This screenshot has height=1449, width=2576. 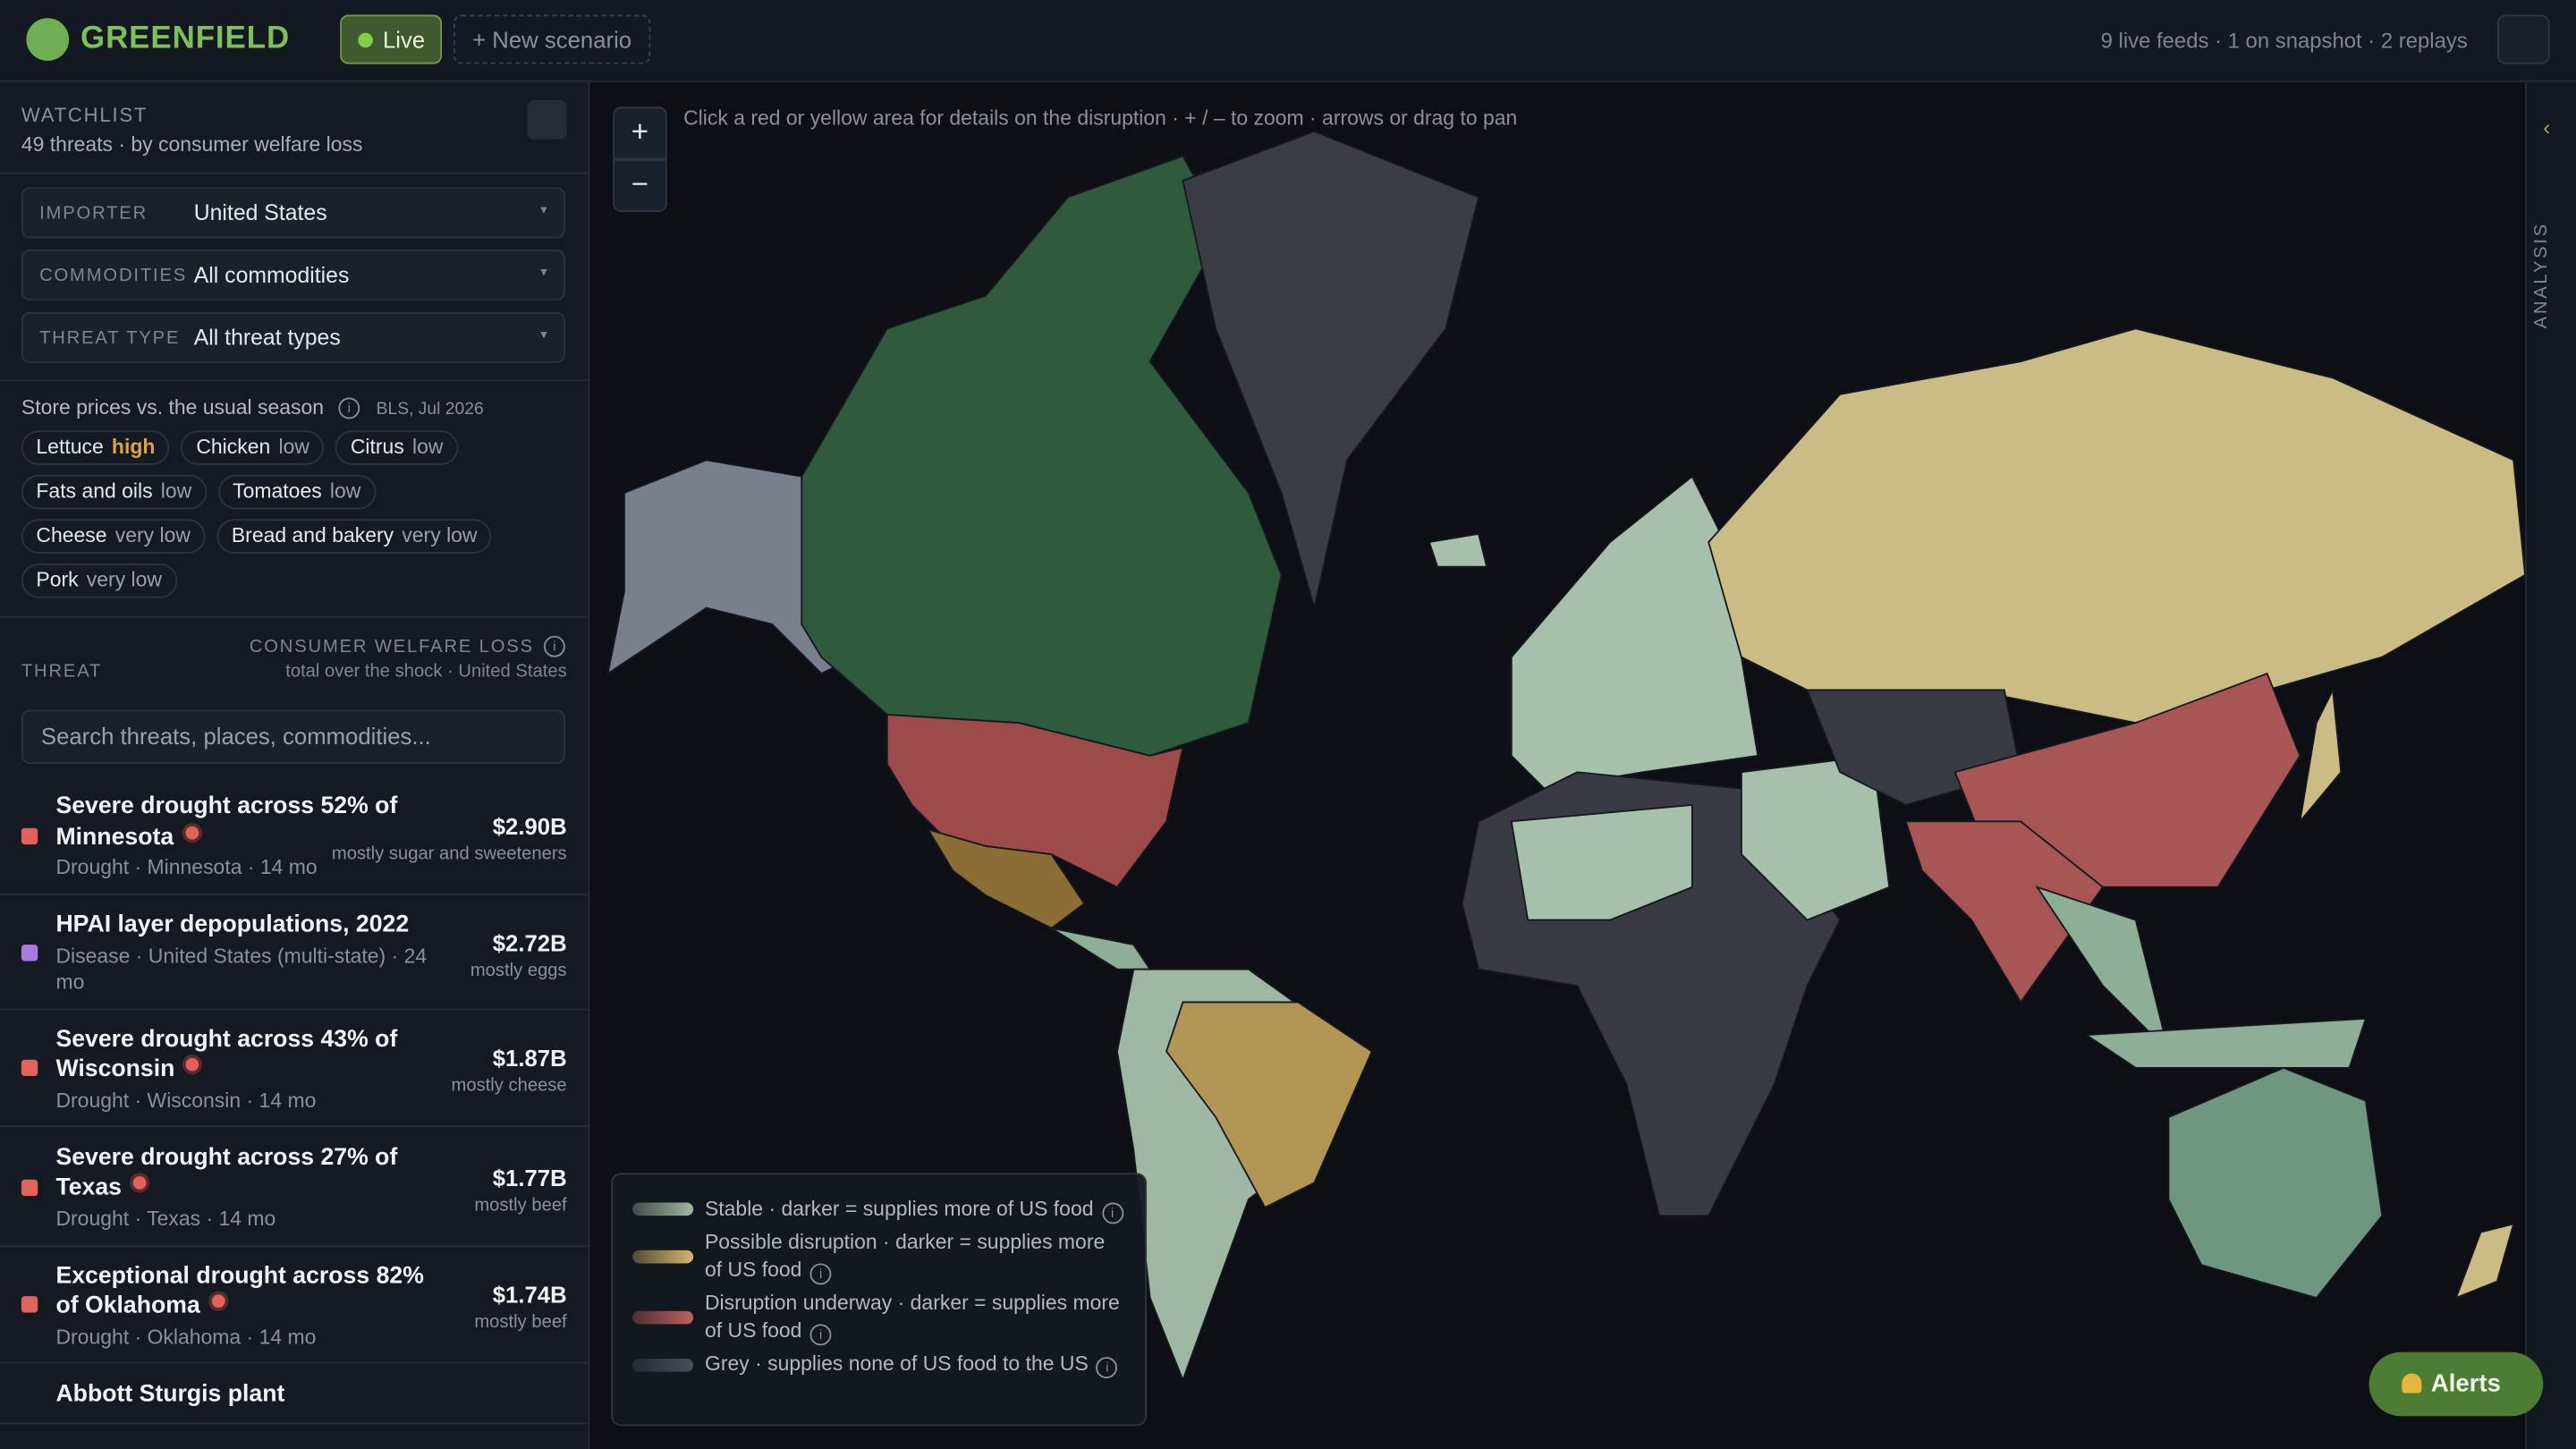 I want to click on threat-row: Abbott Sturgis plant, so click(x=294, y=1394).